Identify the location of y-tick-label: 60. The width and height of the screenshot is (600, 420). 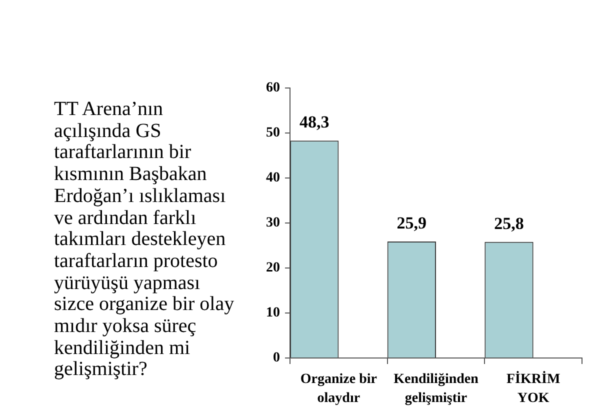
(273, 88).